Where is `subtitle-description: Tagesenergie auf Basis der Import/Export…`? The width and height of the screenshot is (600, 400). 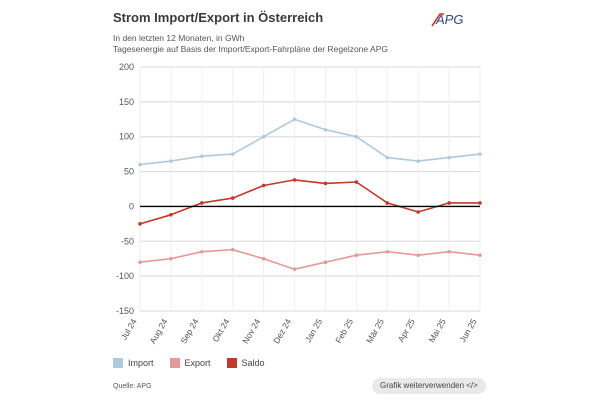
subtitle-description: Tagesenergie auf Basis der Import/Export… is located at coordinates (250, 49).